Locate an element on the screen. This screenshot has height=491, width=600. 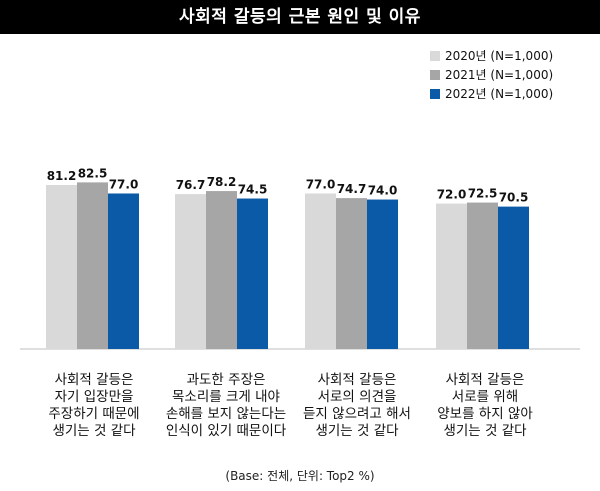
data-label-2-2: 78.2 is located at coordinates (222, 182).